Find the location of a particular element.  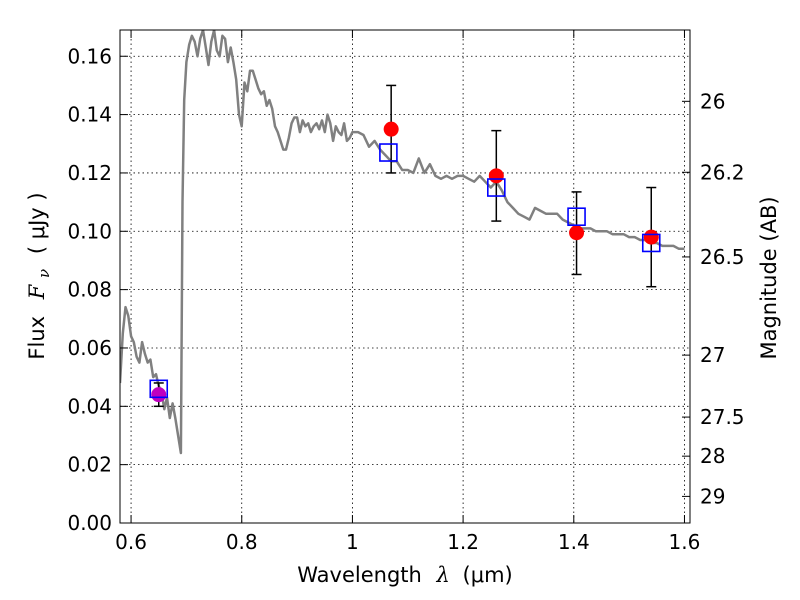

x-tick-label: 1.2 is located at coordinates (463, 542).